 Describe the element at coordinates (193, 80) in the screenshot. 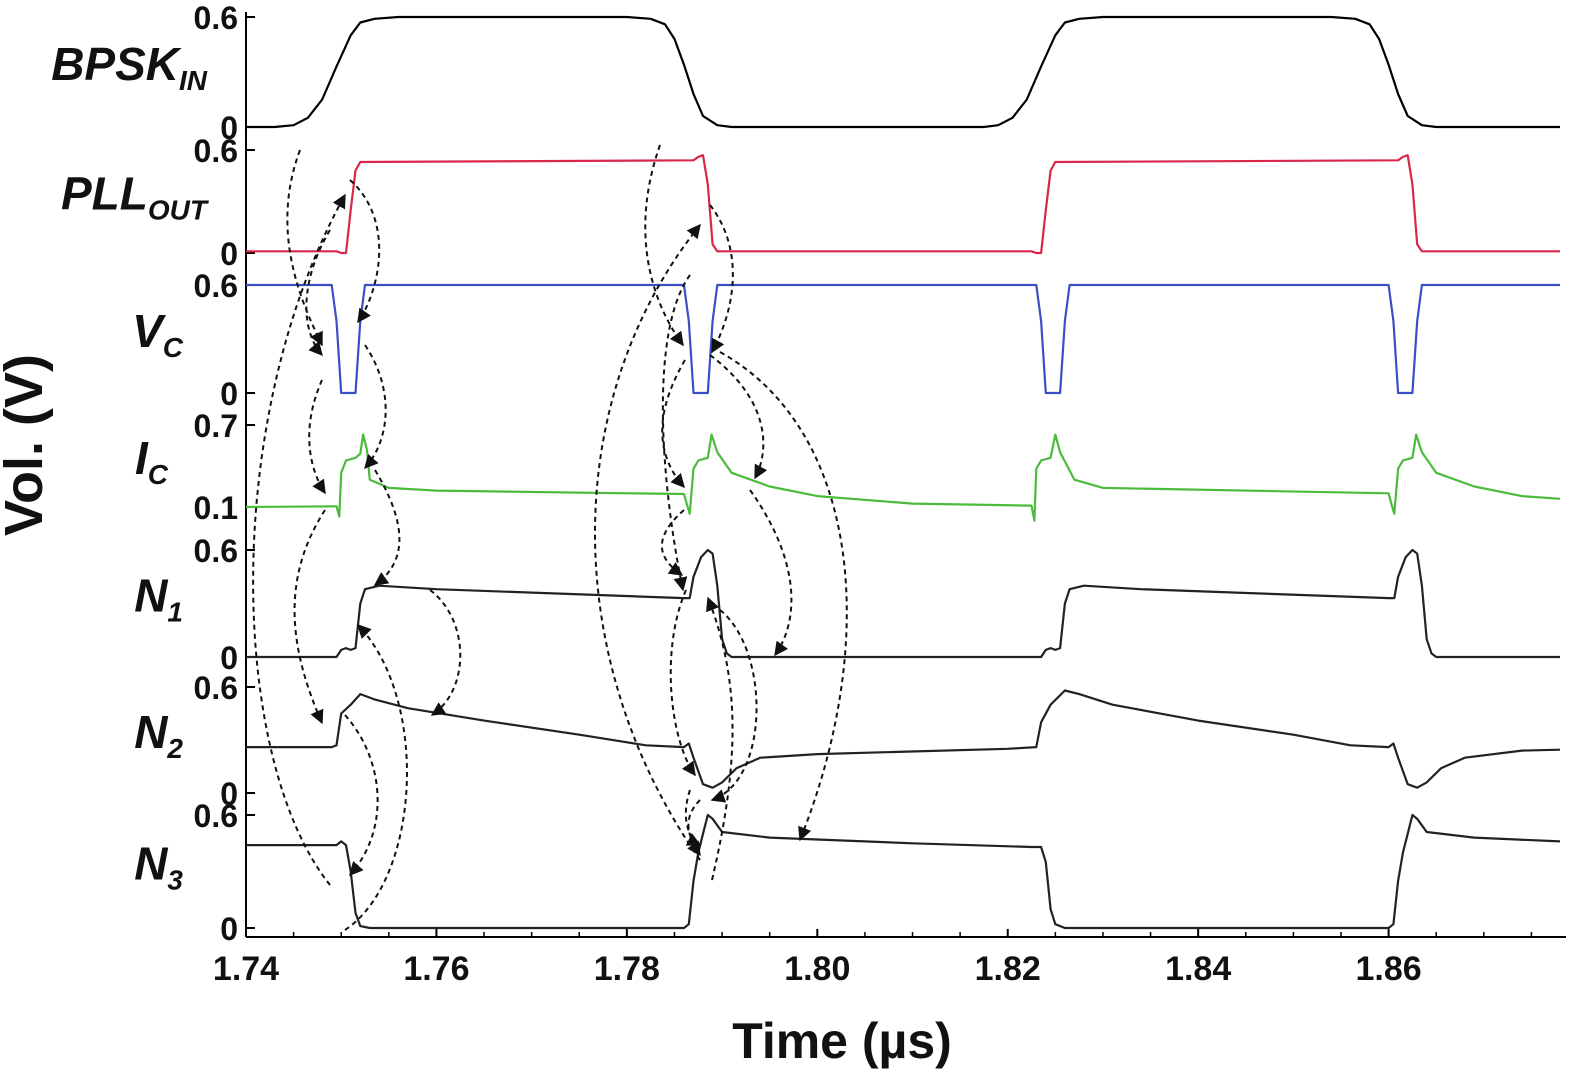

I see `series-label-subscript: IN` at that location.